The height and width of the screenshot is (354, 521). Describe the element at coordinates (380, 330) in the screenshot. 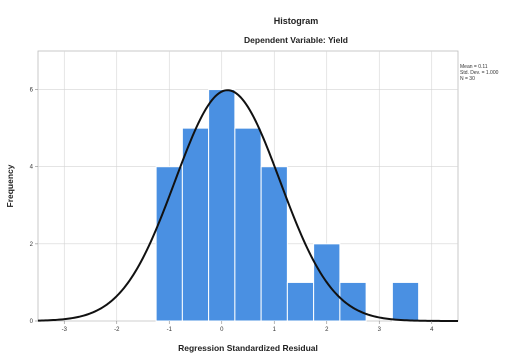

I see `x-tick-label: 3` at that location.